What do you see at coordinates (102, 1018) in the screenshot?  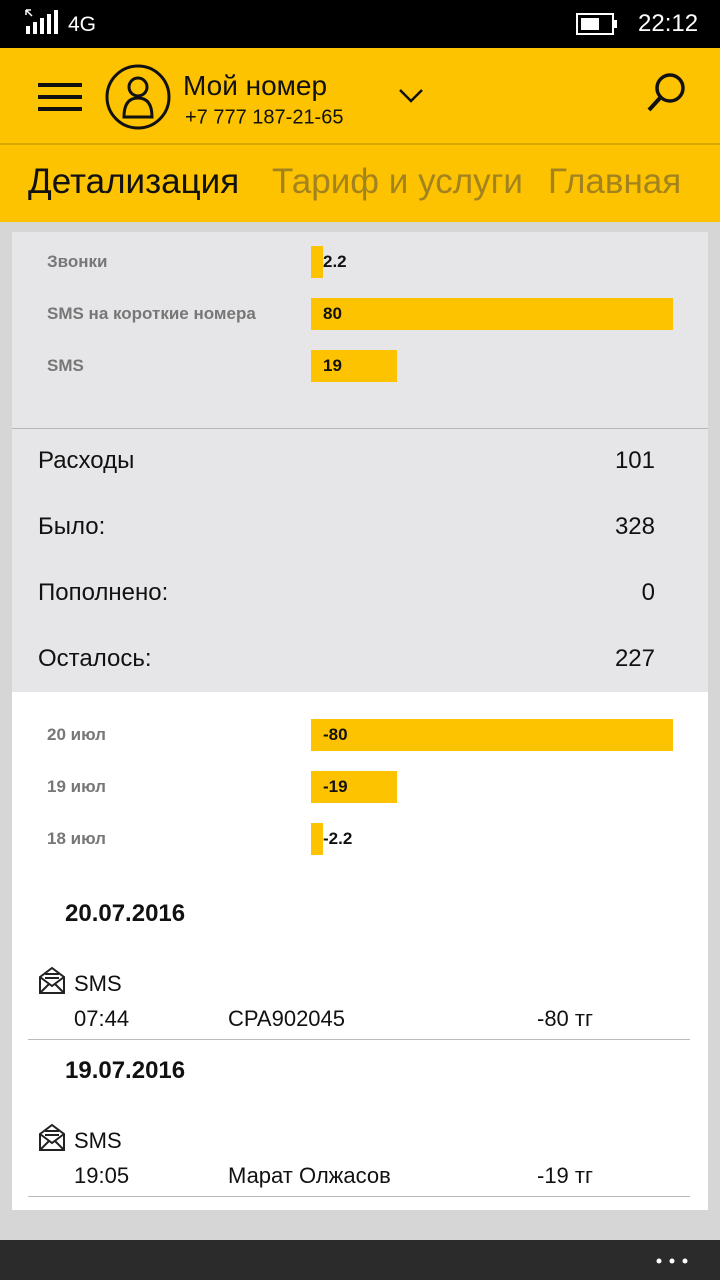 I see `tx-time: 07:44` at bounding box center [102, 1018].